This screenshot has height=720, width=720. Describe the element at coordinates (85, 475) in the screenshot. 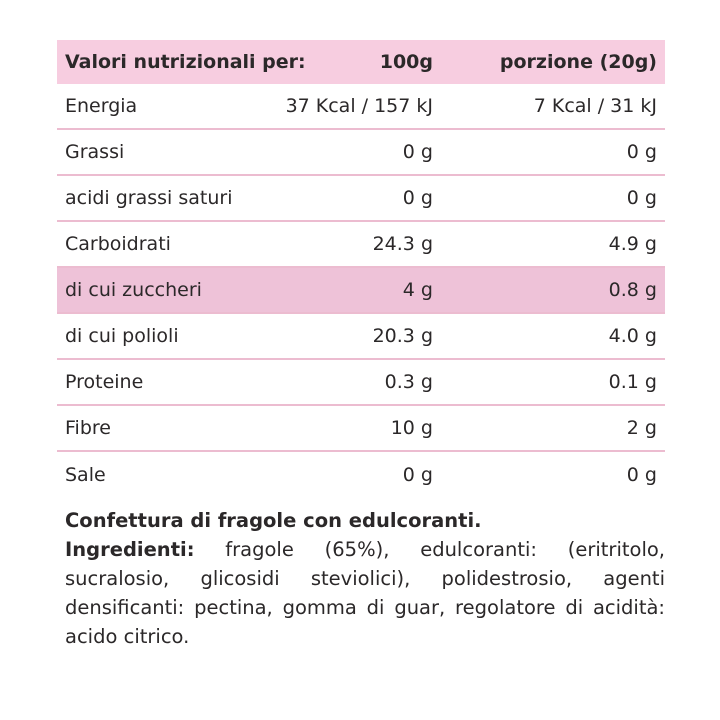

I see `nutrient-label: Sale` at that location.